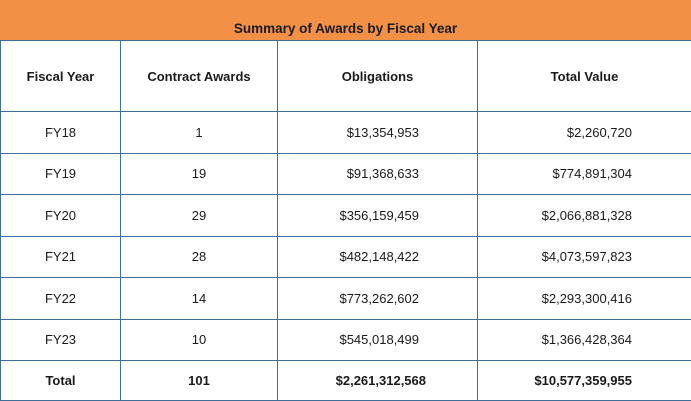 This screenshot has height=401, width=691. Describe the element at coordinates (345, 20) in the screenshot. I see `table-title-bar: Summary of Awards by Fiscal Year` at that location.